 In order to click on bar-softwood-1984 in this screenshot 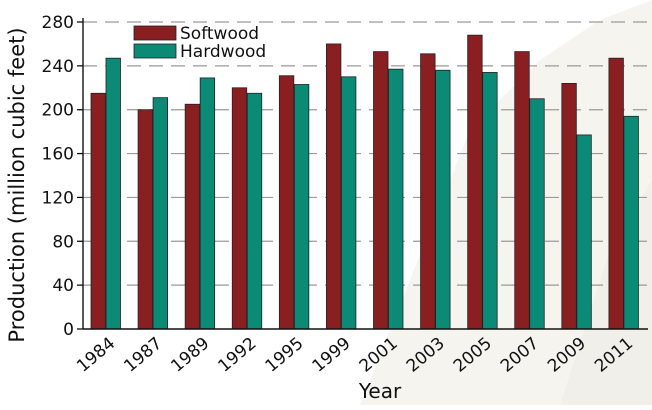, I will do `click(98, 211)`.